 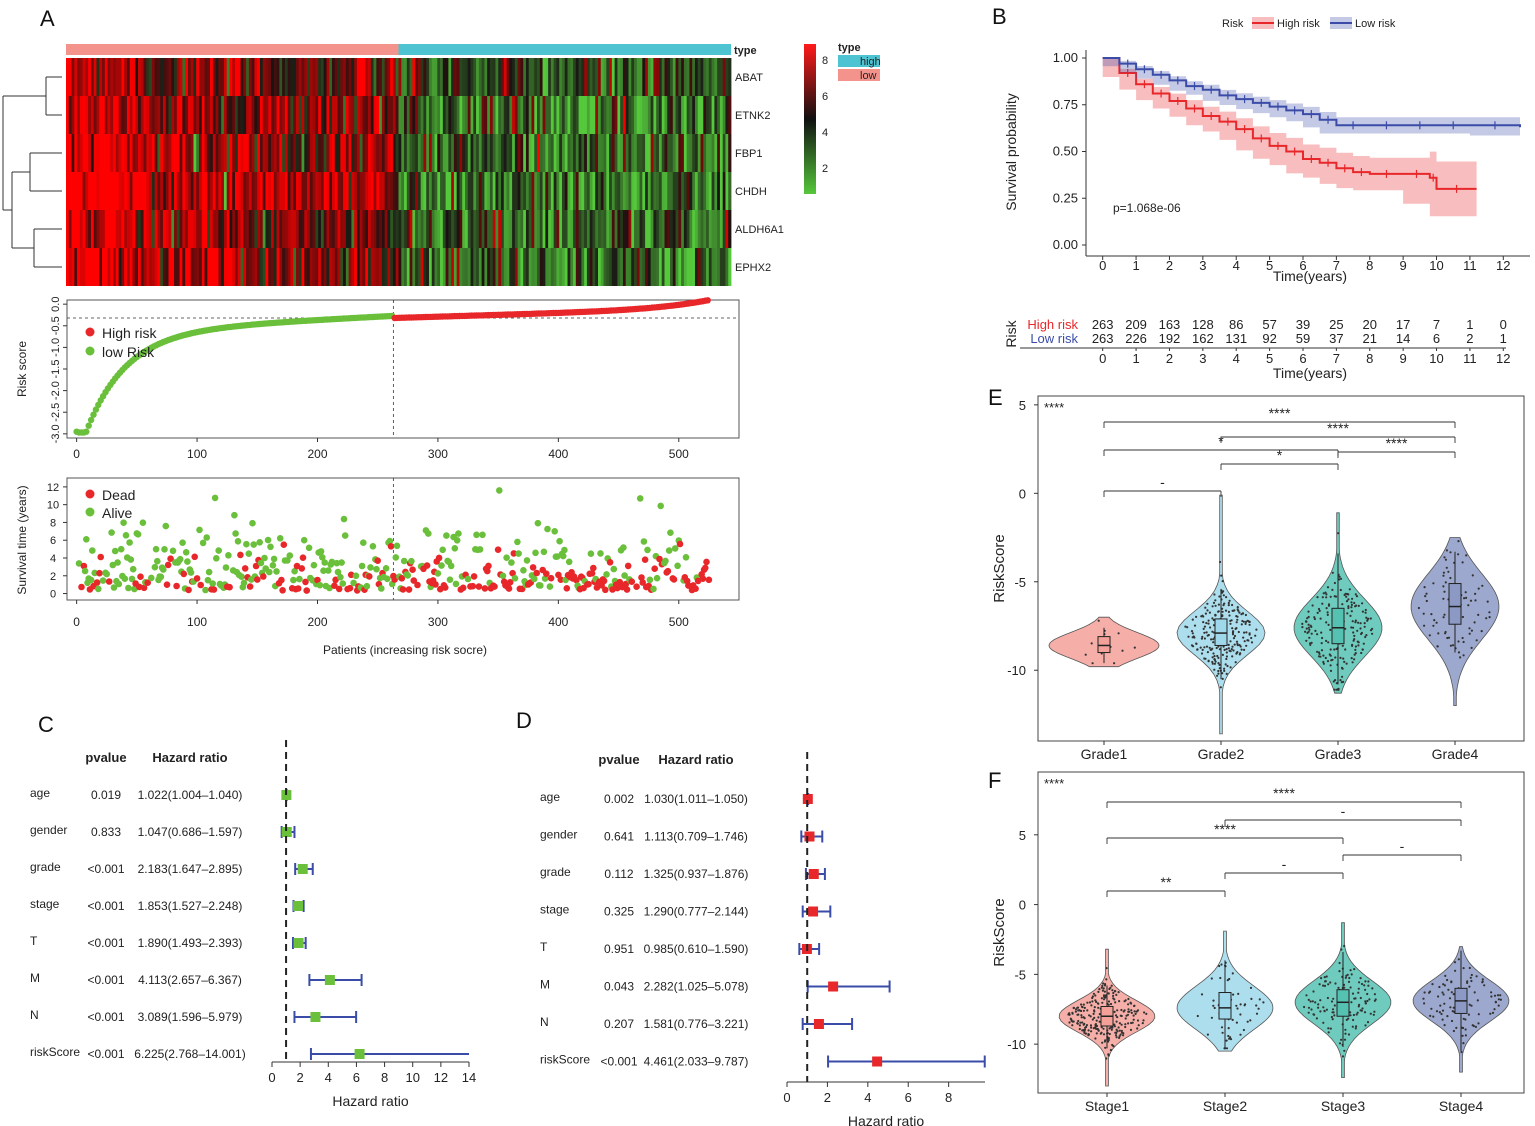 I want to click on type-legend-swatch-high, so click(x=859, y=61).